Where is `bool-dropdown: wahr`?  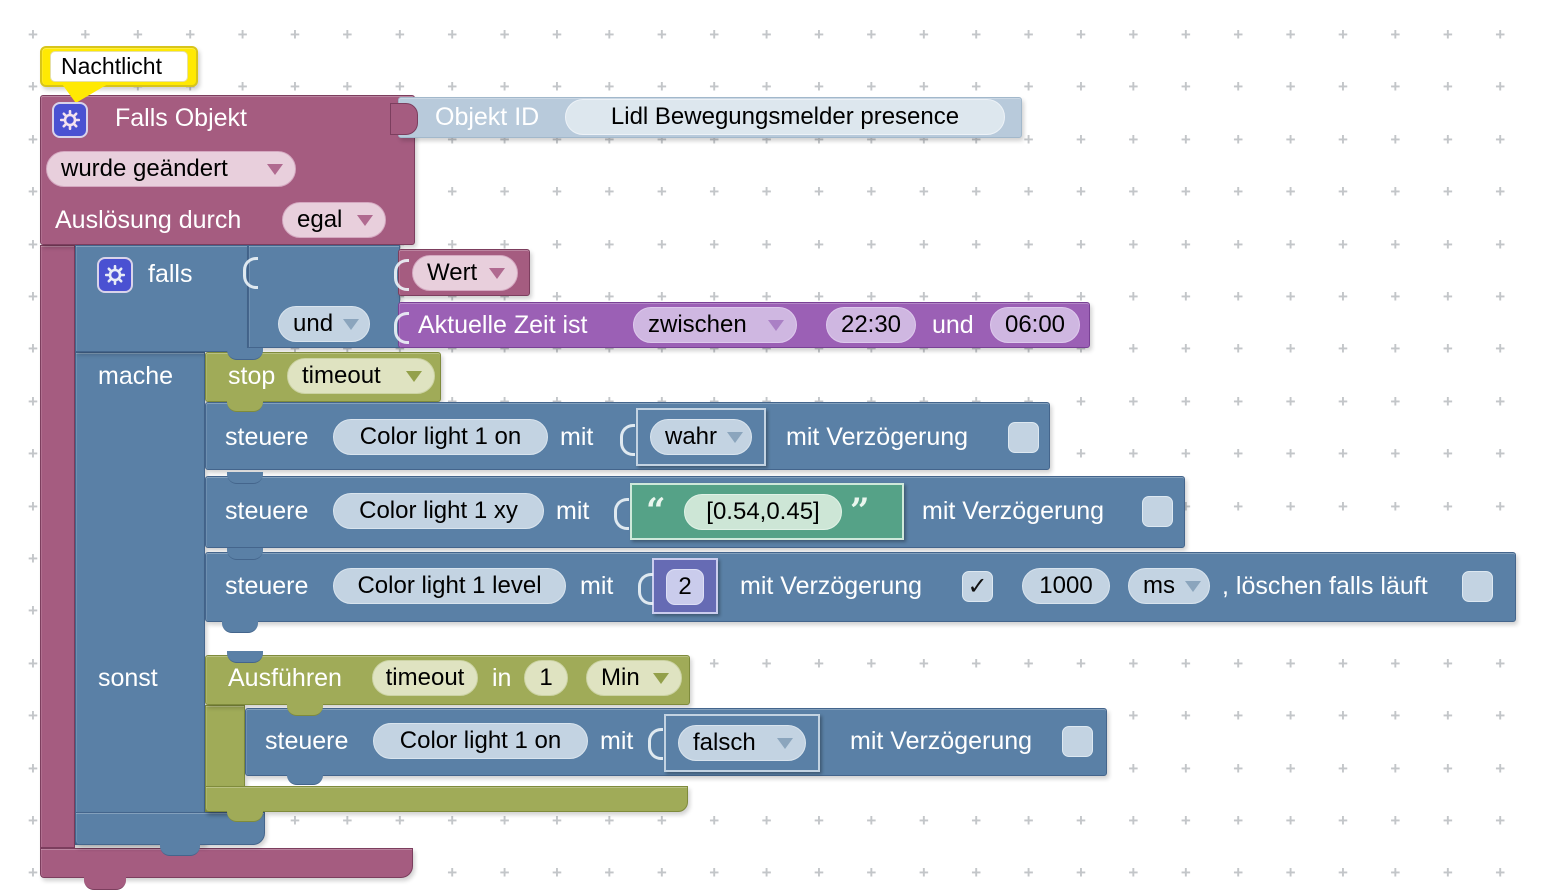 bool-dropdown: wahr is located at coordinates (701, 437).